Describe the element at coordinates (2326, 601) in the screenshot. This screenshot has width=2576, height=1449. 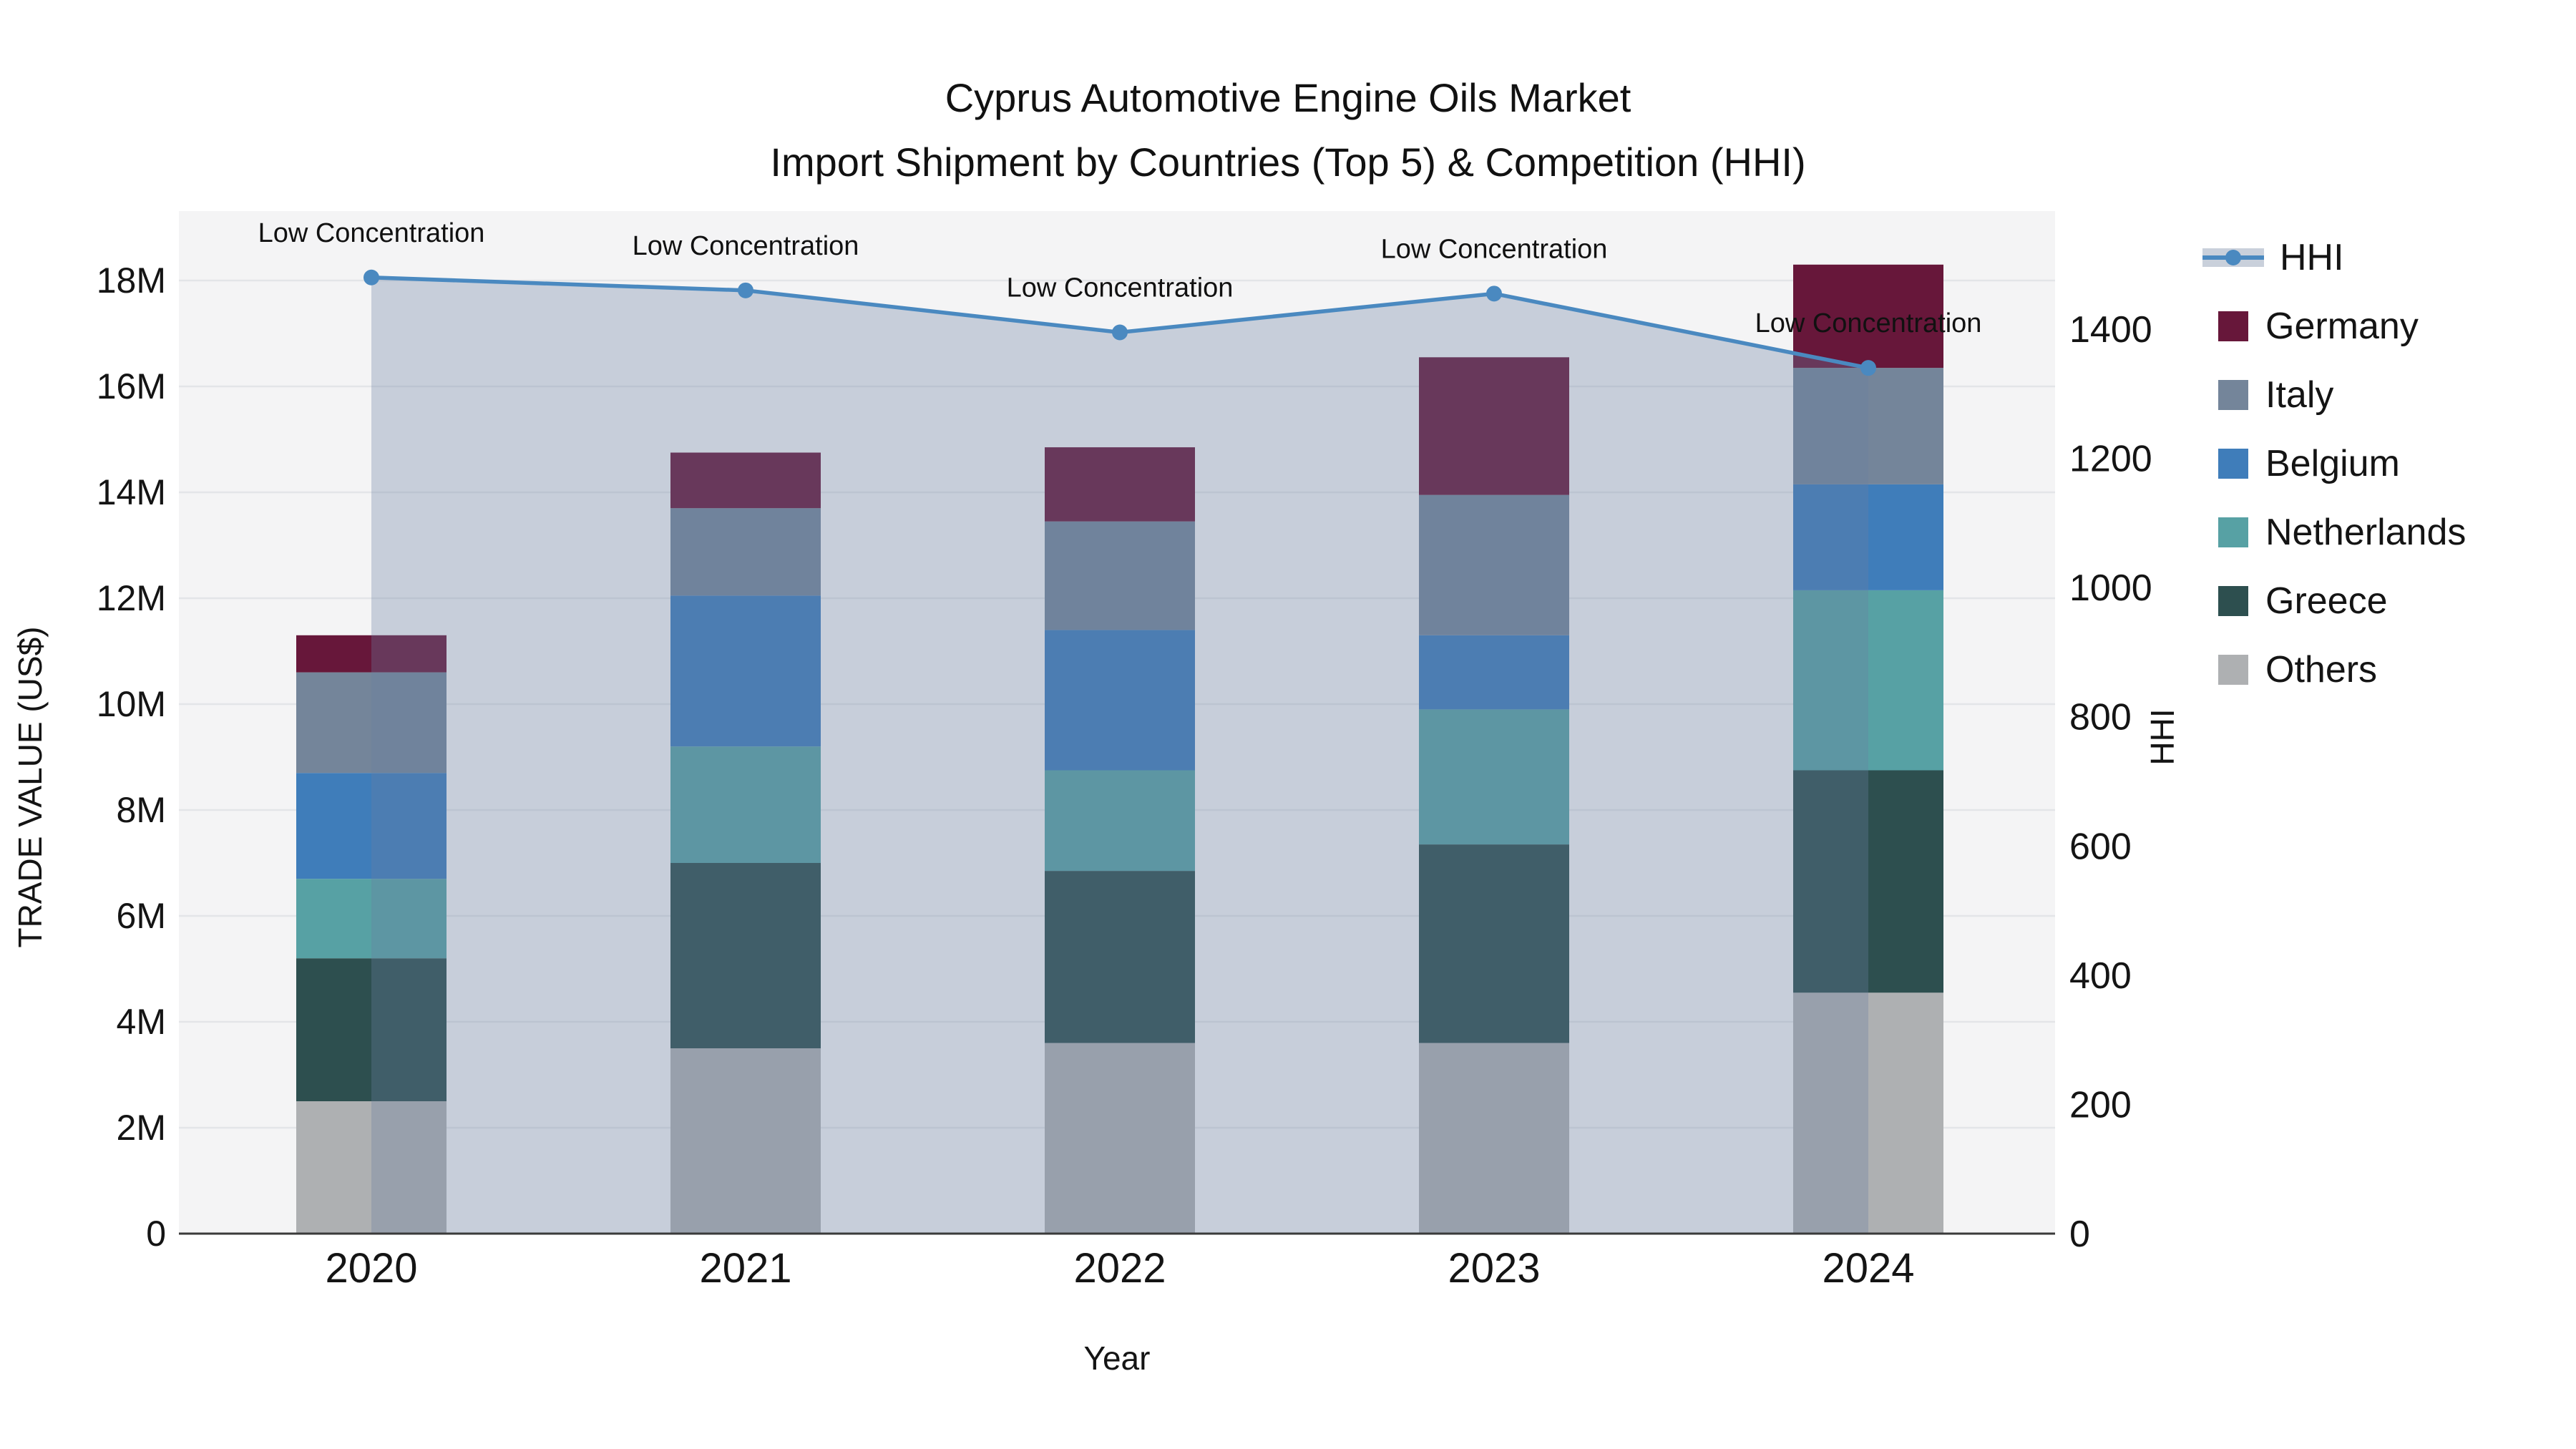
I see `legend-label: Greece` at that location.